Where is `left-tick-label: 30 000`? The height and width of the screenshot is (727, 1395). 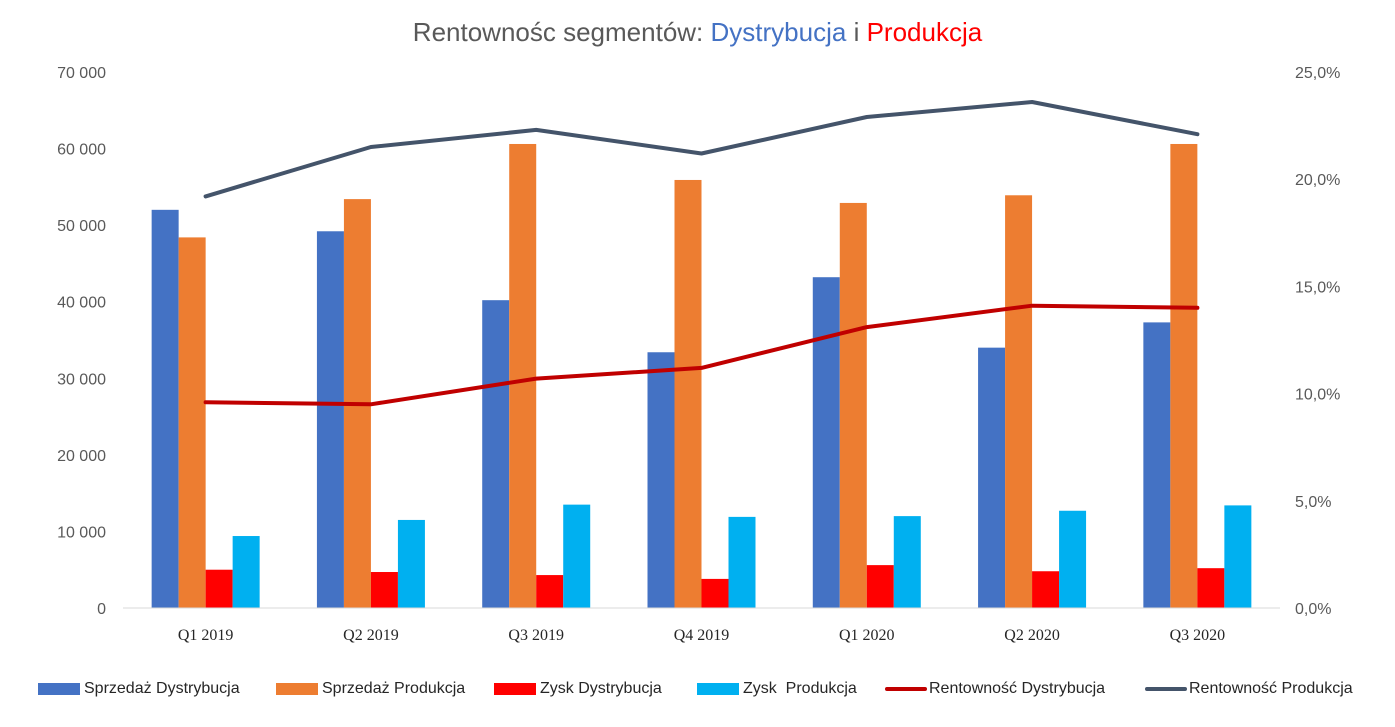 left-tick-label: 30 000 is located at coordinates (81, 379).